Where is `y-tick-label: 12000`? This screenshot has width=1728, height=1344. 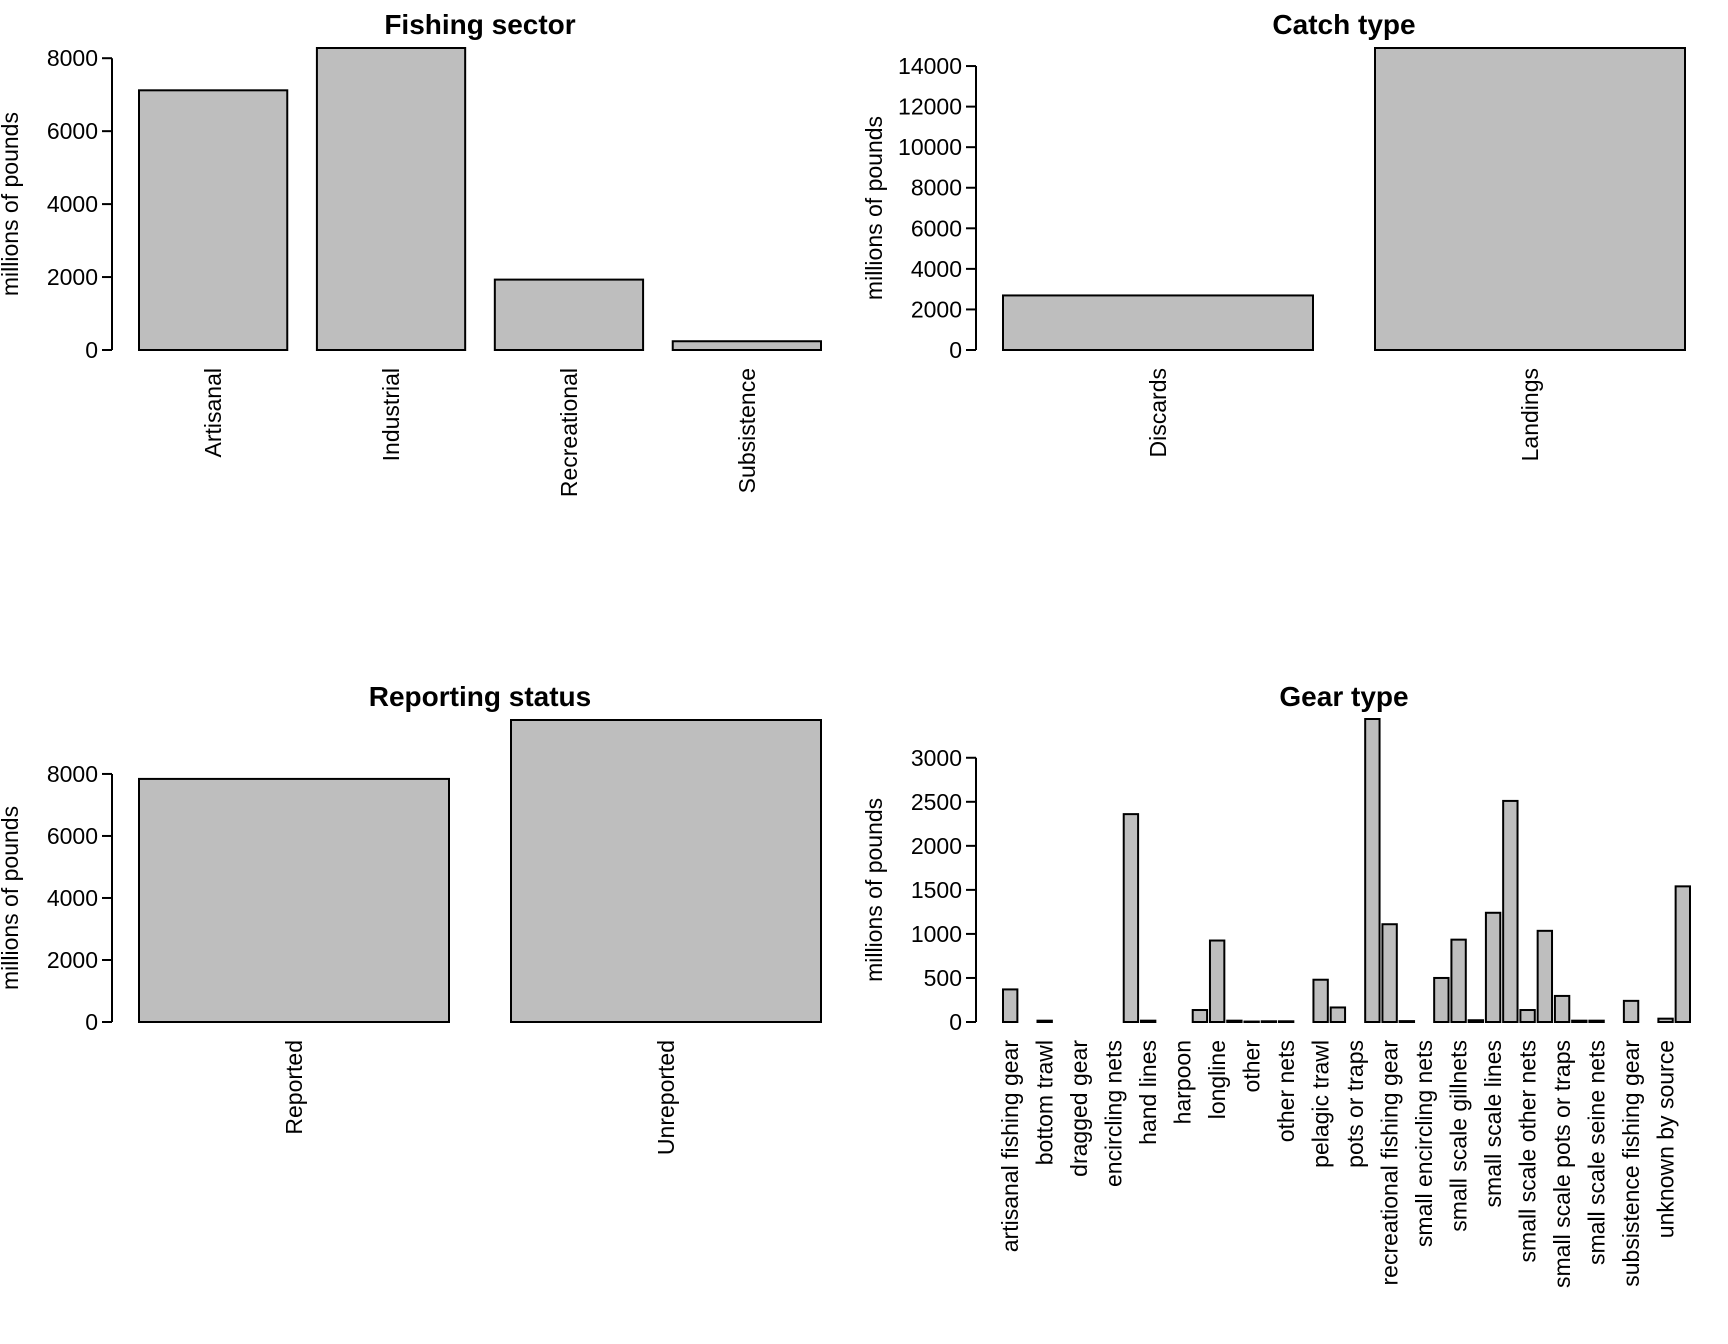 y-tick-label: 12000 is located at coordinates (930, 107).